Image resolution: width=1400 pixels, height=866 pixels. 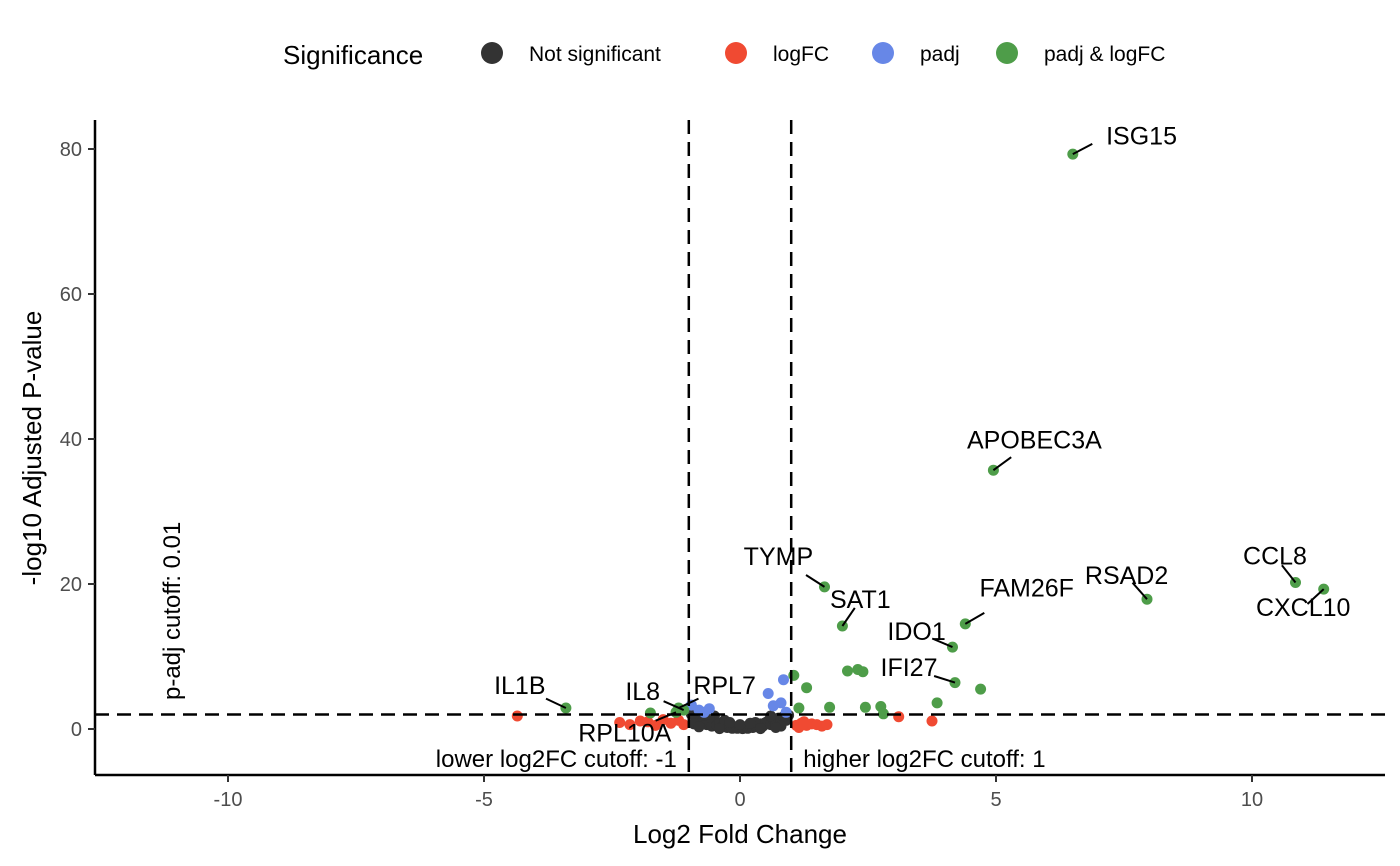 What do you see at coordinates (739, 800) in the screenshot?
I see `x-tick-label: 0` at bounding box center [739, 800].